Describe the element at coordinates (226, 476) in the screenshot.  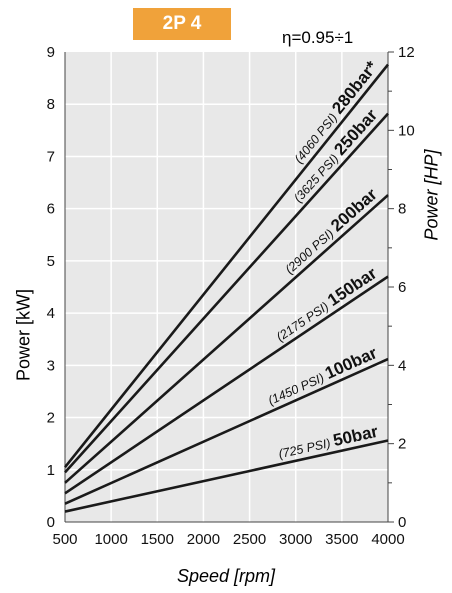
I see `series-line` at that location.